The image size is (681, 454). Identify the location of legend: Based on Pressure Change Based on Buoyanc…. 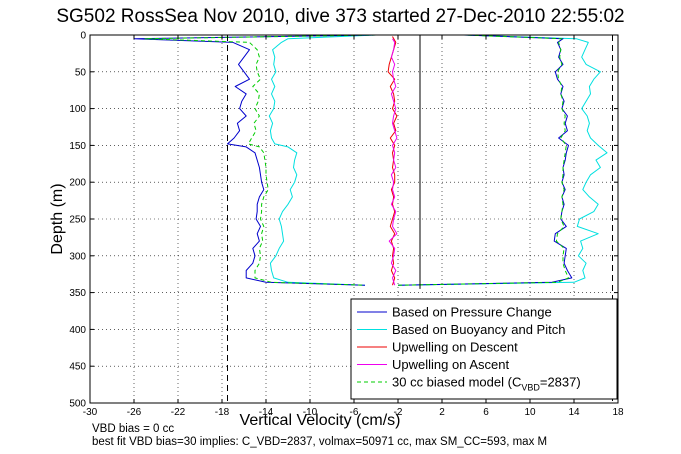
(484, 349).